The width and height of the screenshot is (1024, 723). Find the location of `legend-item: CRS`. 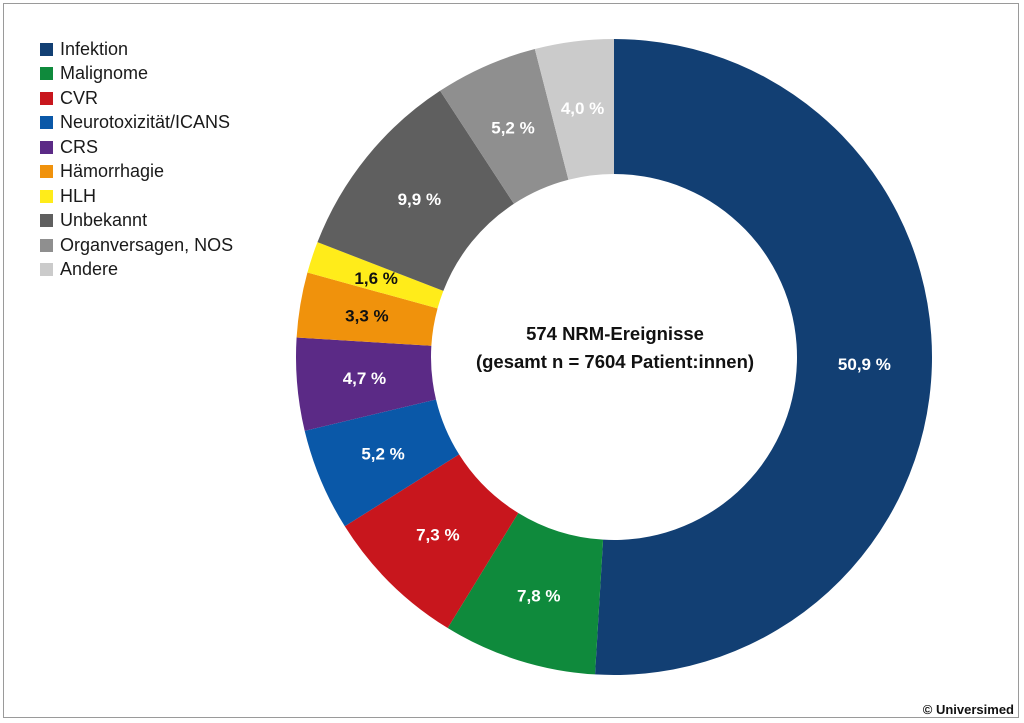

legend-item: CRS is located at coordinates (136, 147).